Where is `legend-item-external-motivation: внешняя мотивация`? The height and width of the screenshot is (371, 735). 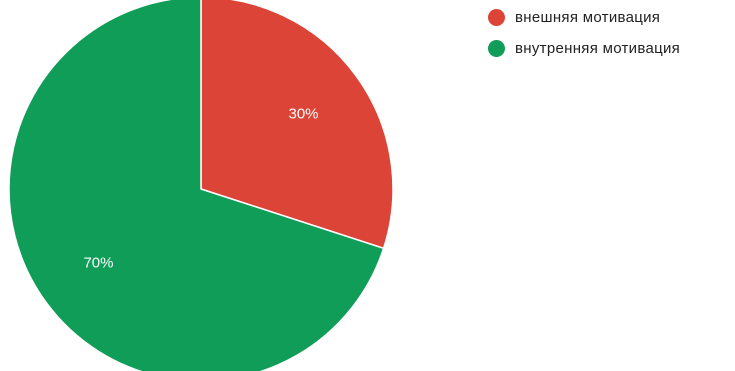
legend-item-external-motivation: внешняя мотивация is located at coordinates (584, 17).